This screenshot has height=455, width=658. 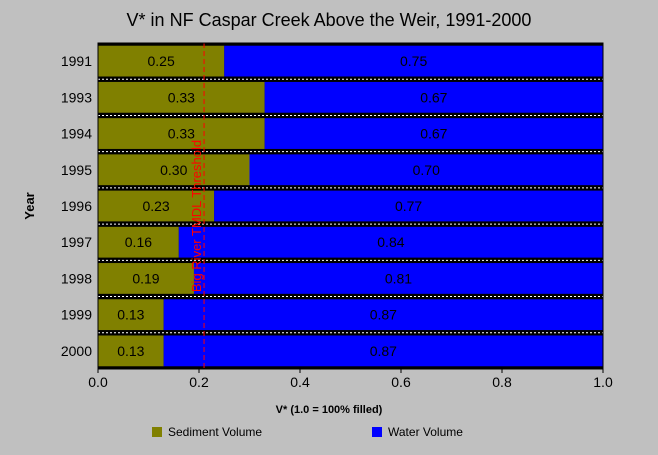 I want to click on data-label-water-1991: 0.75, so click(x=413, y=61).